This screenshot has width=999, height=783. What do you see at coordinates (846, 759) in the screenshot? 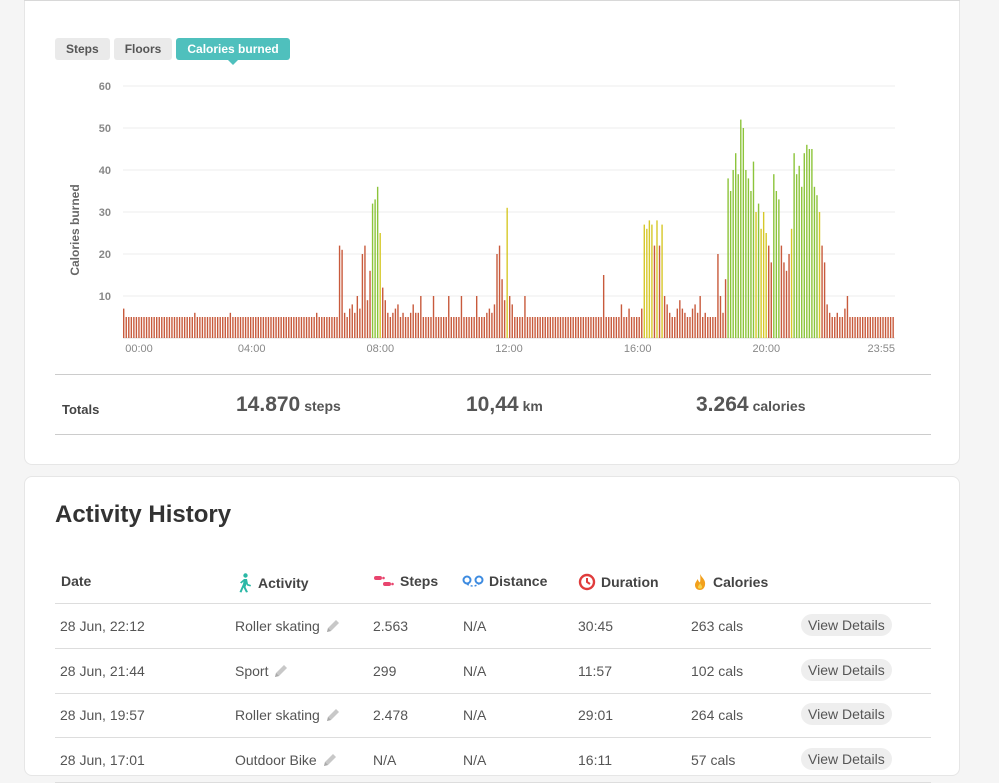
I see `view-details-button: View Details` at bounding box center [846, 759].